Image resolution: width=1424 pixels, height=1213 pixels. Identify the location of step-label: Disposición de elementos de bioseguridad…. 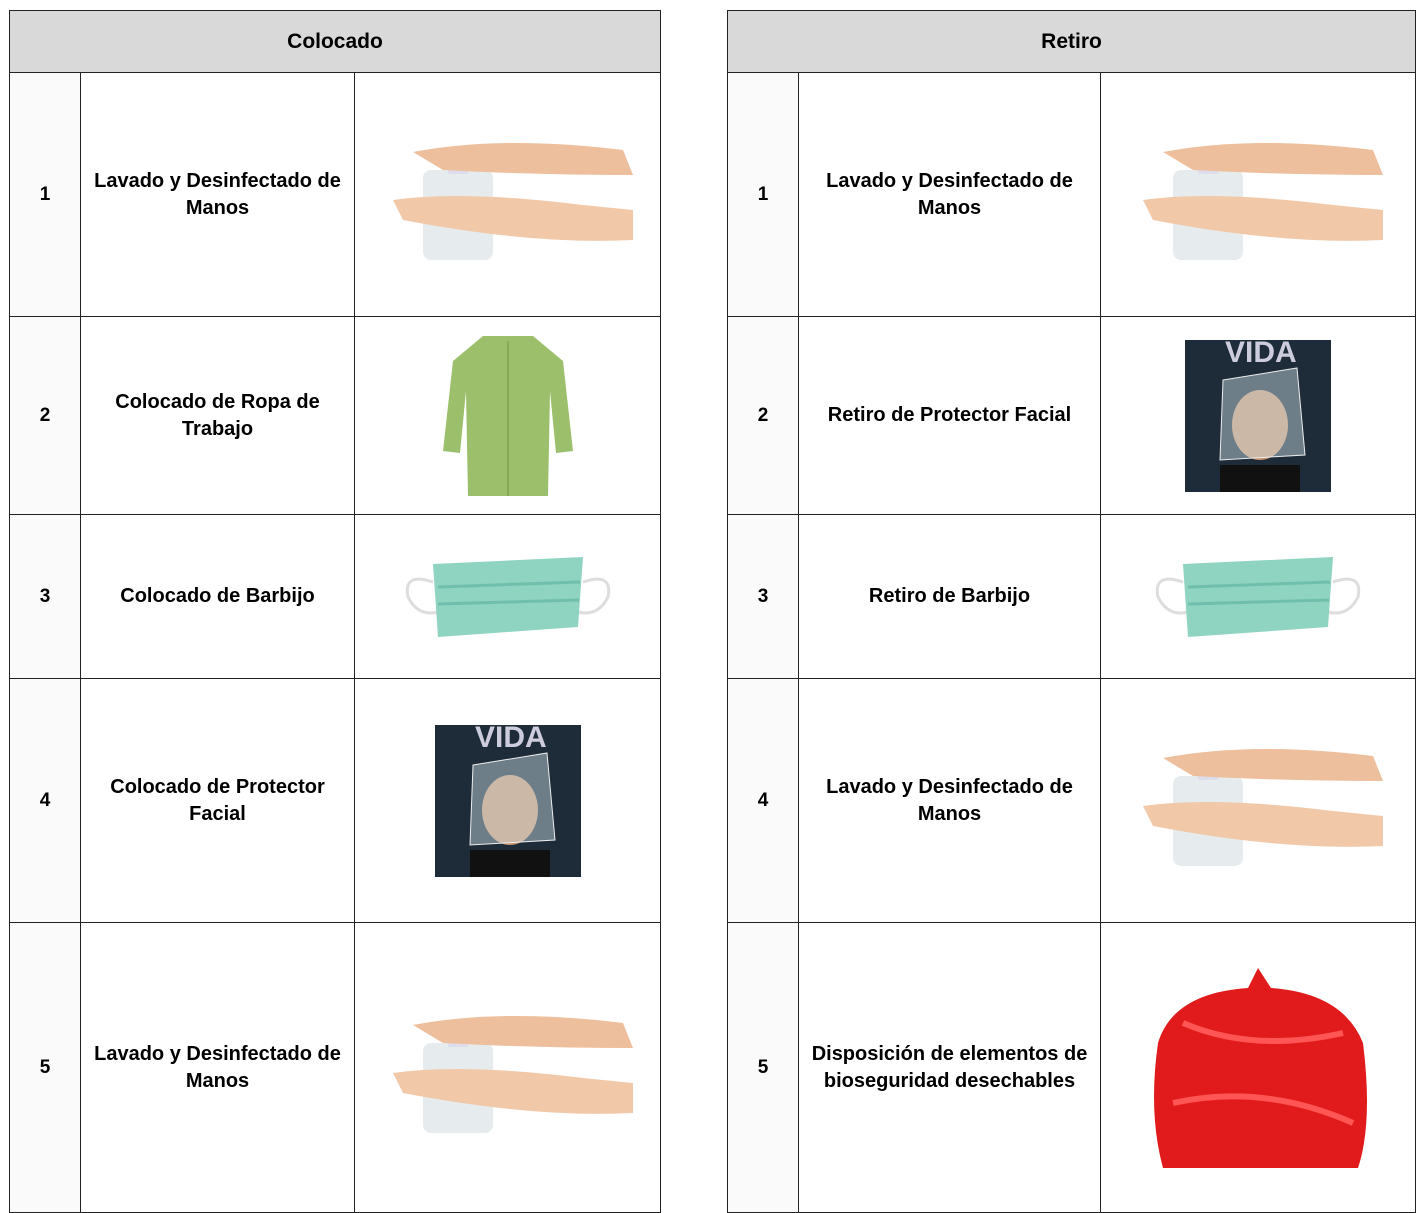
(950, 1067).